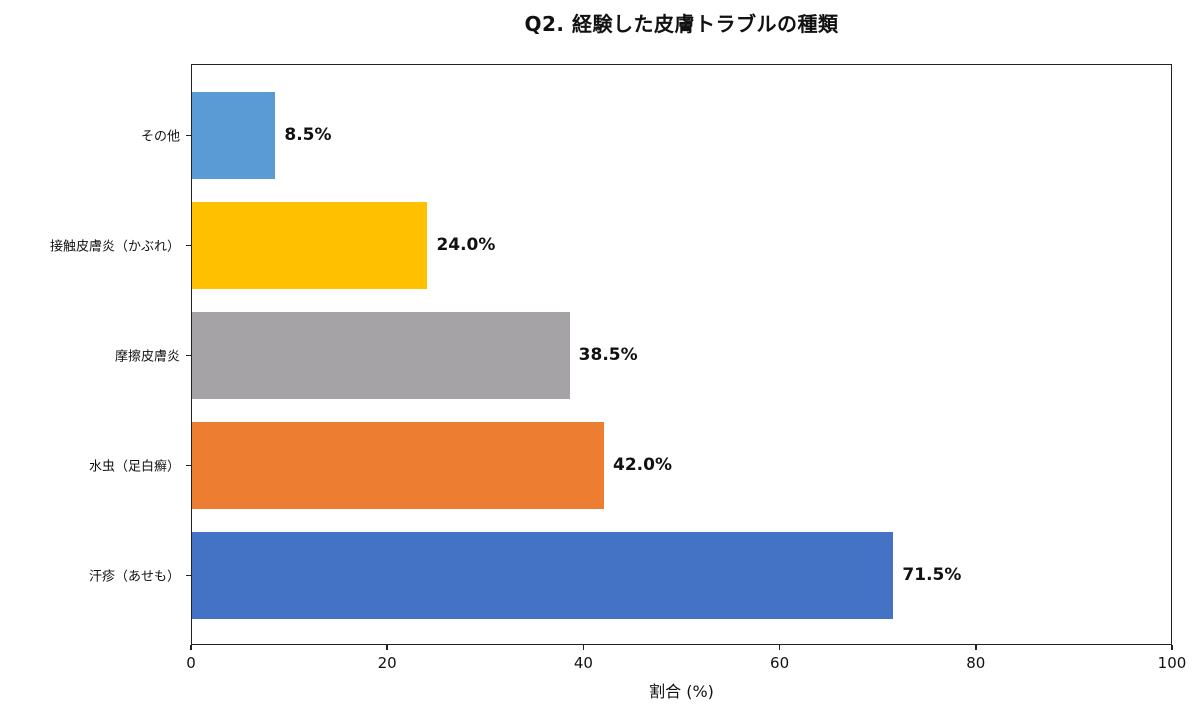 The width and height of the screenshot is (1200, 712). Describe the element at coordinates (642, 464) in the screenshot. I see `bar-value-label: 42.0%` at that location.